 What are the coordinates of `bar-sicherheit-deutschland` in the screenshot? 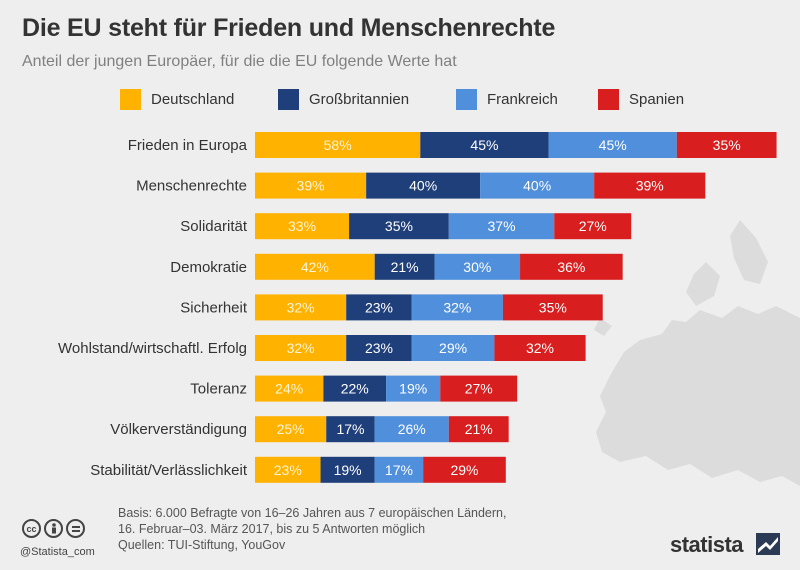 It's located at (301, 307).